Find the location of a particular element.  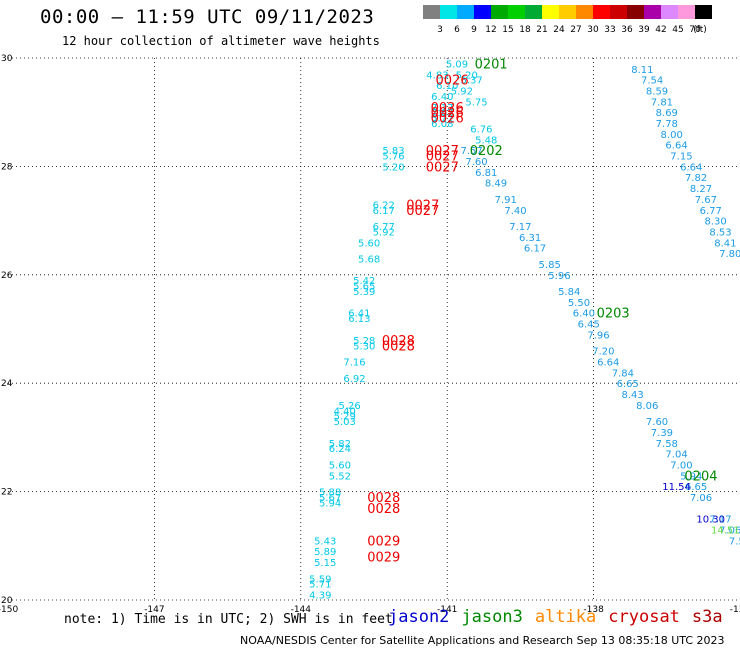

wave-height-point: 6.41 is located at coordinates (359, 314).